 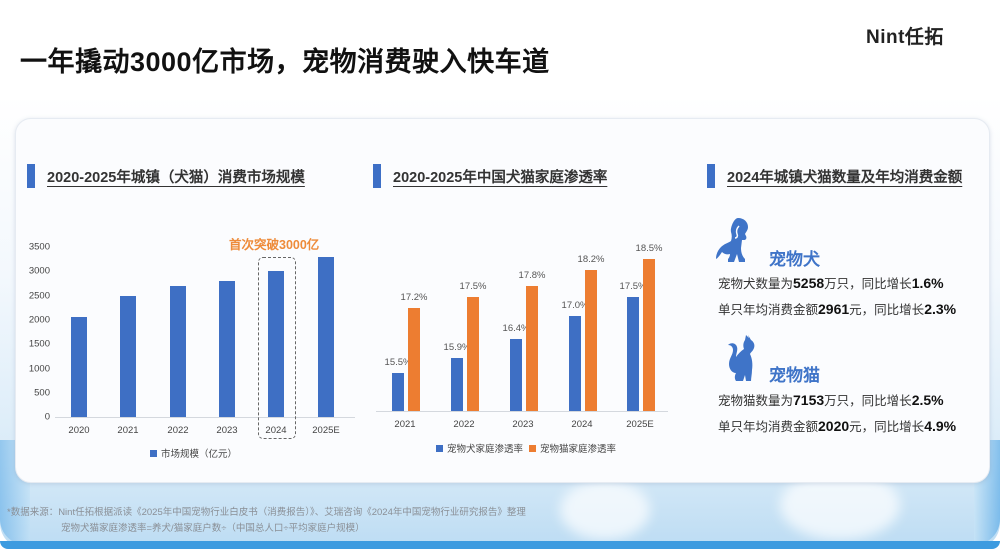 What do you see at coordinates (500, 177) in the screenshot?
I see `section-title: 2020-2025年中国犬猫家庭渗透率` at bounding box center [500, 177].